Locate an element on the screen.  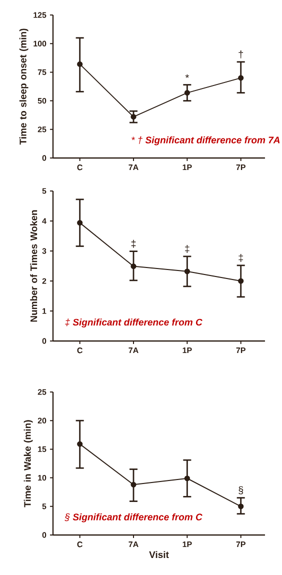
annotation: § Significant difference from C is located at coordinates (133, 517).